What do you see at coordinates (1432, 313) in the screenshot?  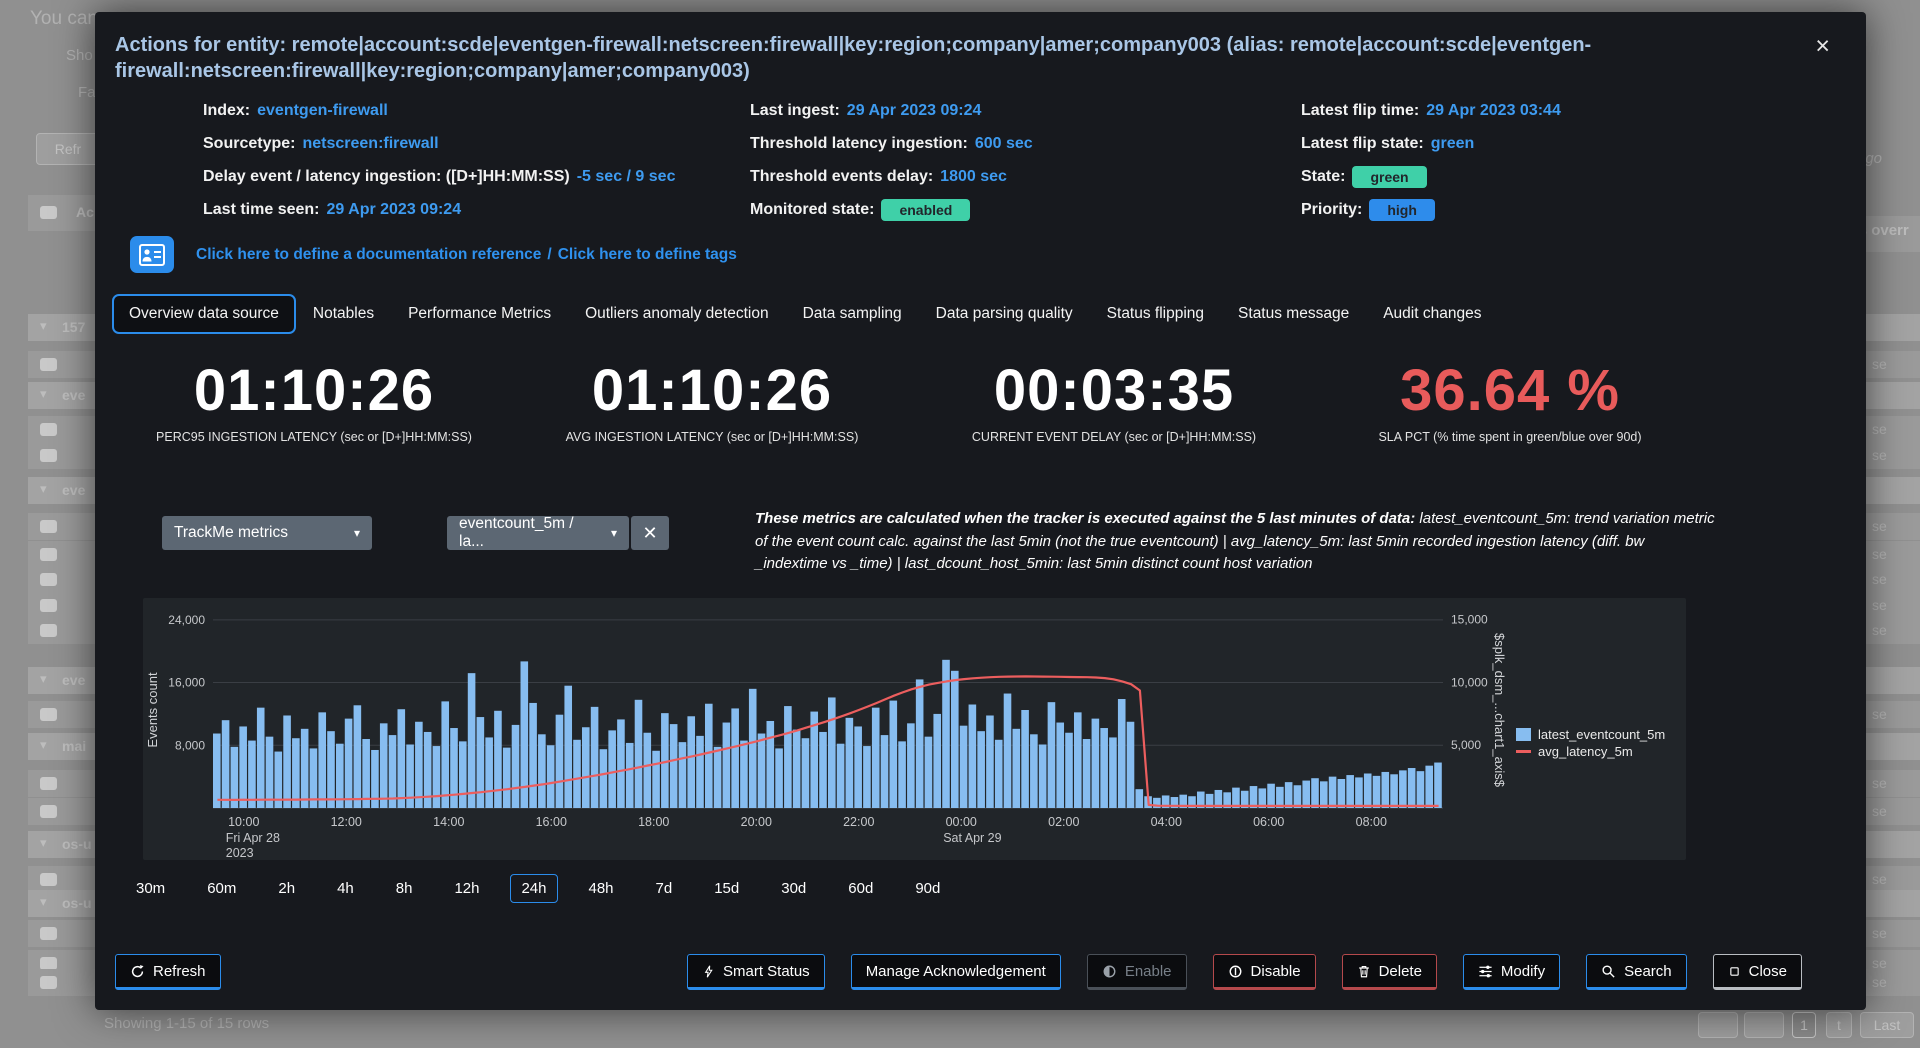 I see `tab-audit-changes: Audit changes` at bounding box center [1432, 313].